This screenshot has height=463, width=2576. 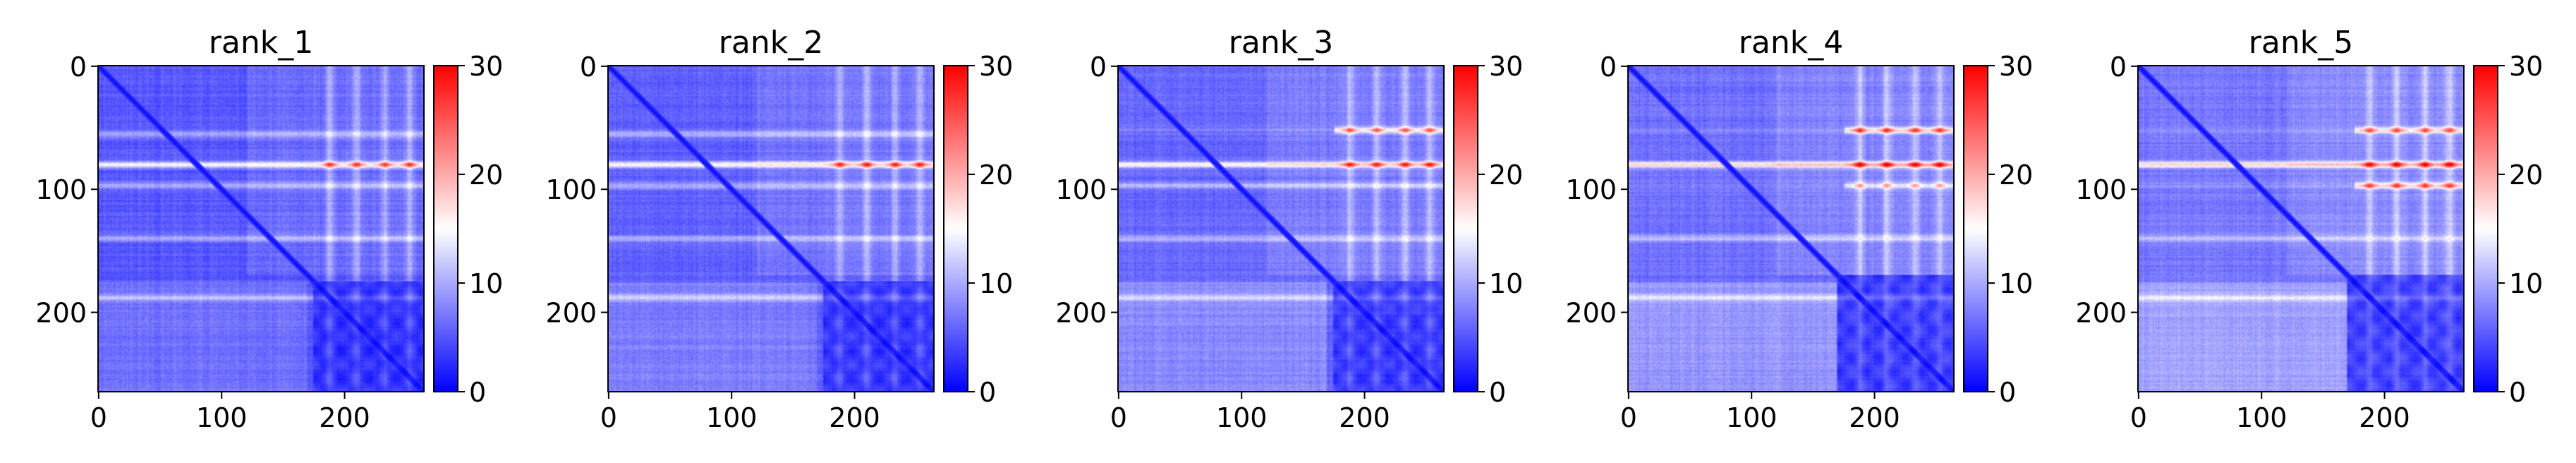 What do you see at coordinates (261, 43) in the screenshot?
I see `panel-title: rank_1` at bounding box center [261, 43].